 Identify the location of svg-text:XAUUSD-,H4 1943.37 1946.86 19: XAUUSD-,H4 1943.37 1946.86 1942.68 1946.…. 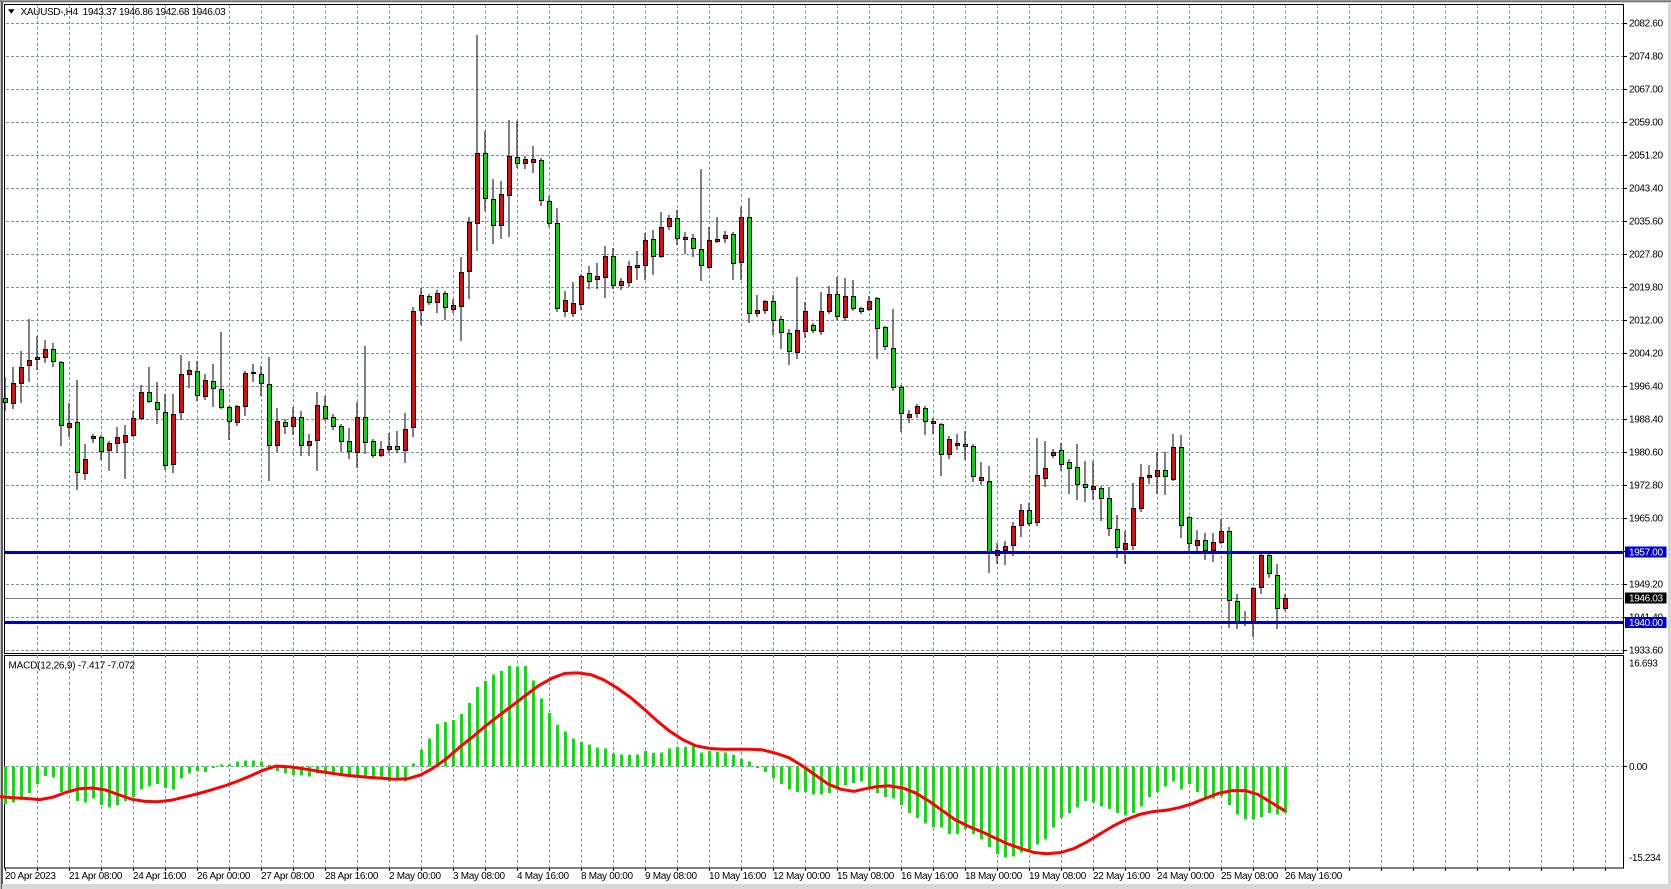
(124, 12).